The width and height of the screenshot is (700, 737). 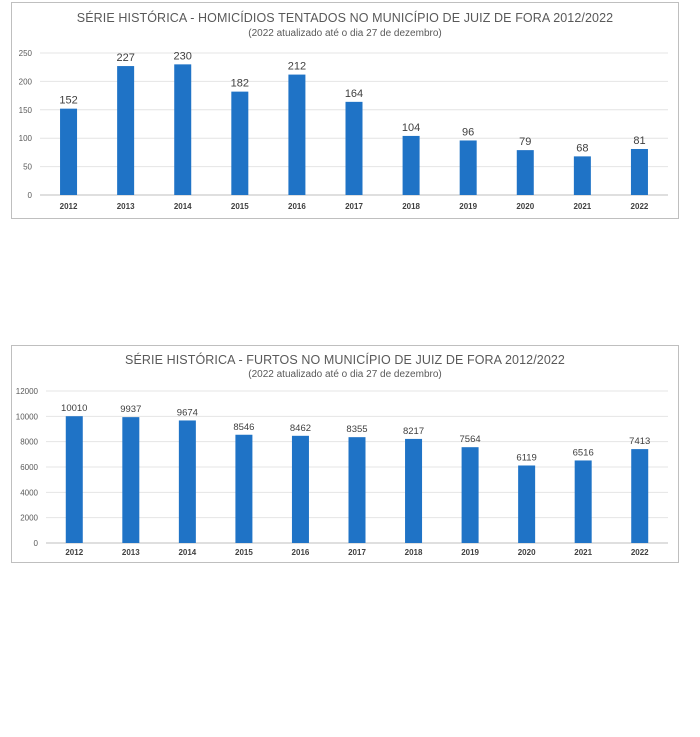 What do you see at coordinates (639, 441) in the screenshot?
I see `data-label: 7413` at bounding box center [639, 441].